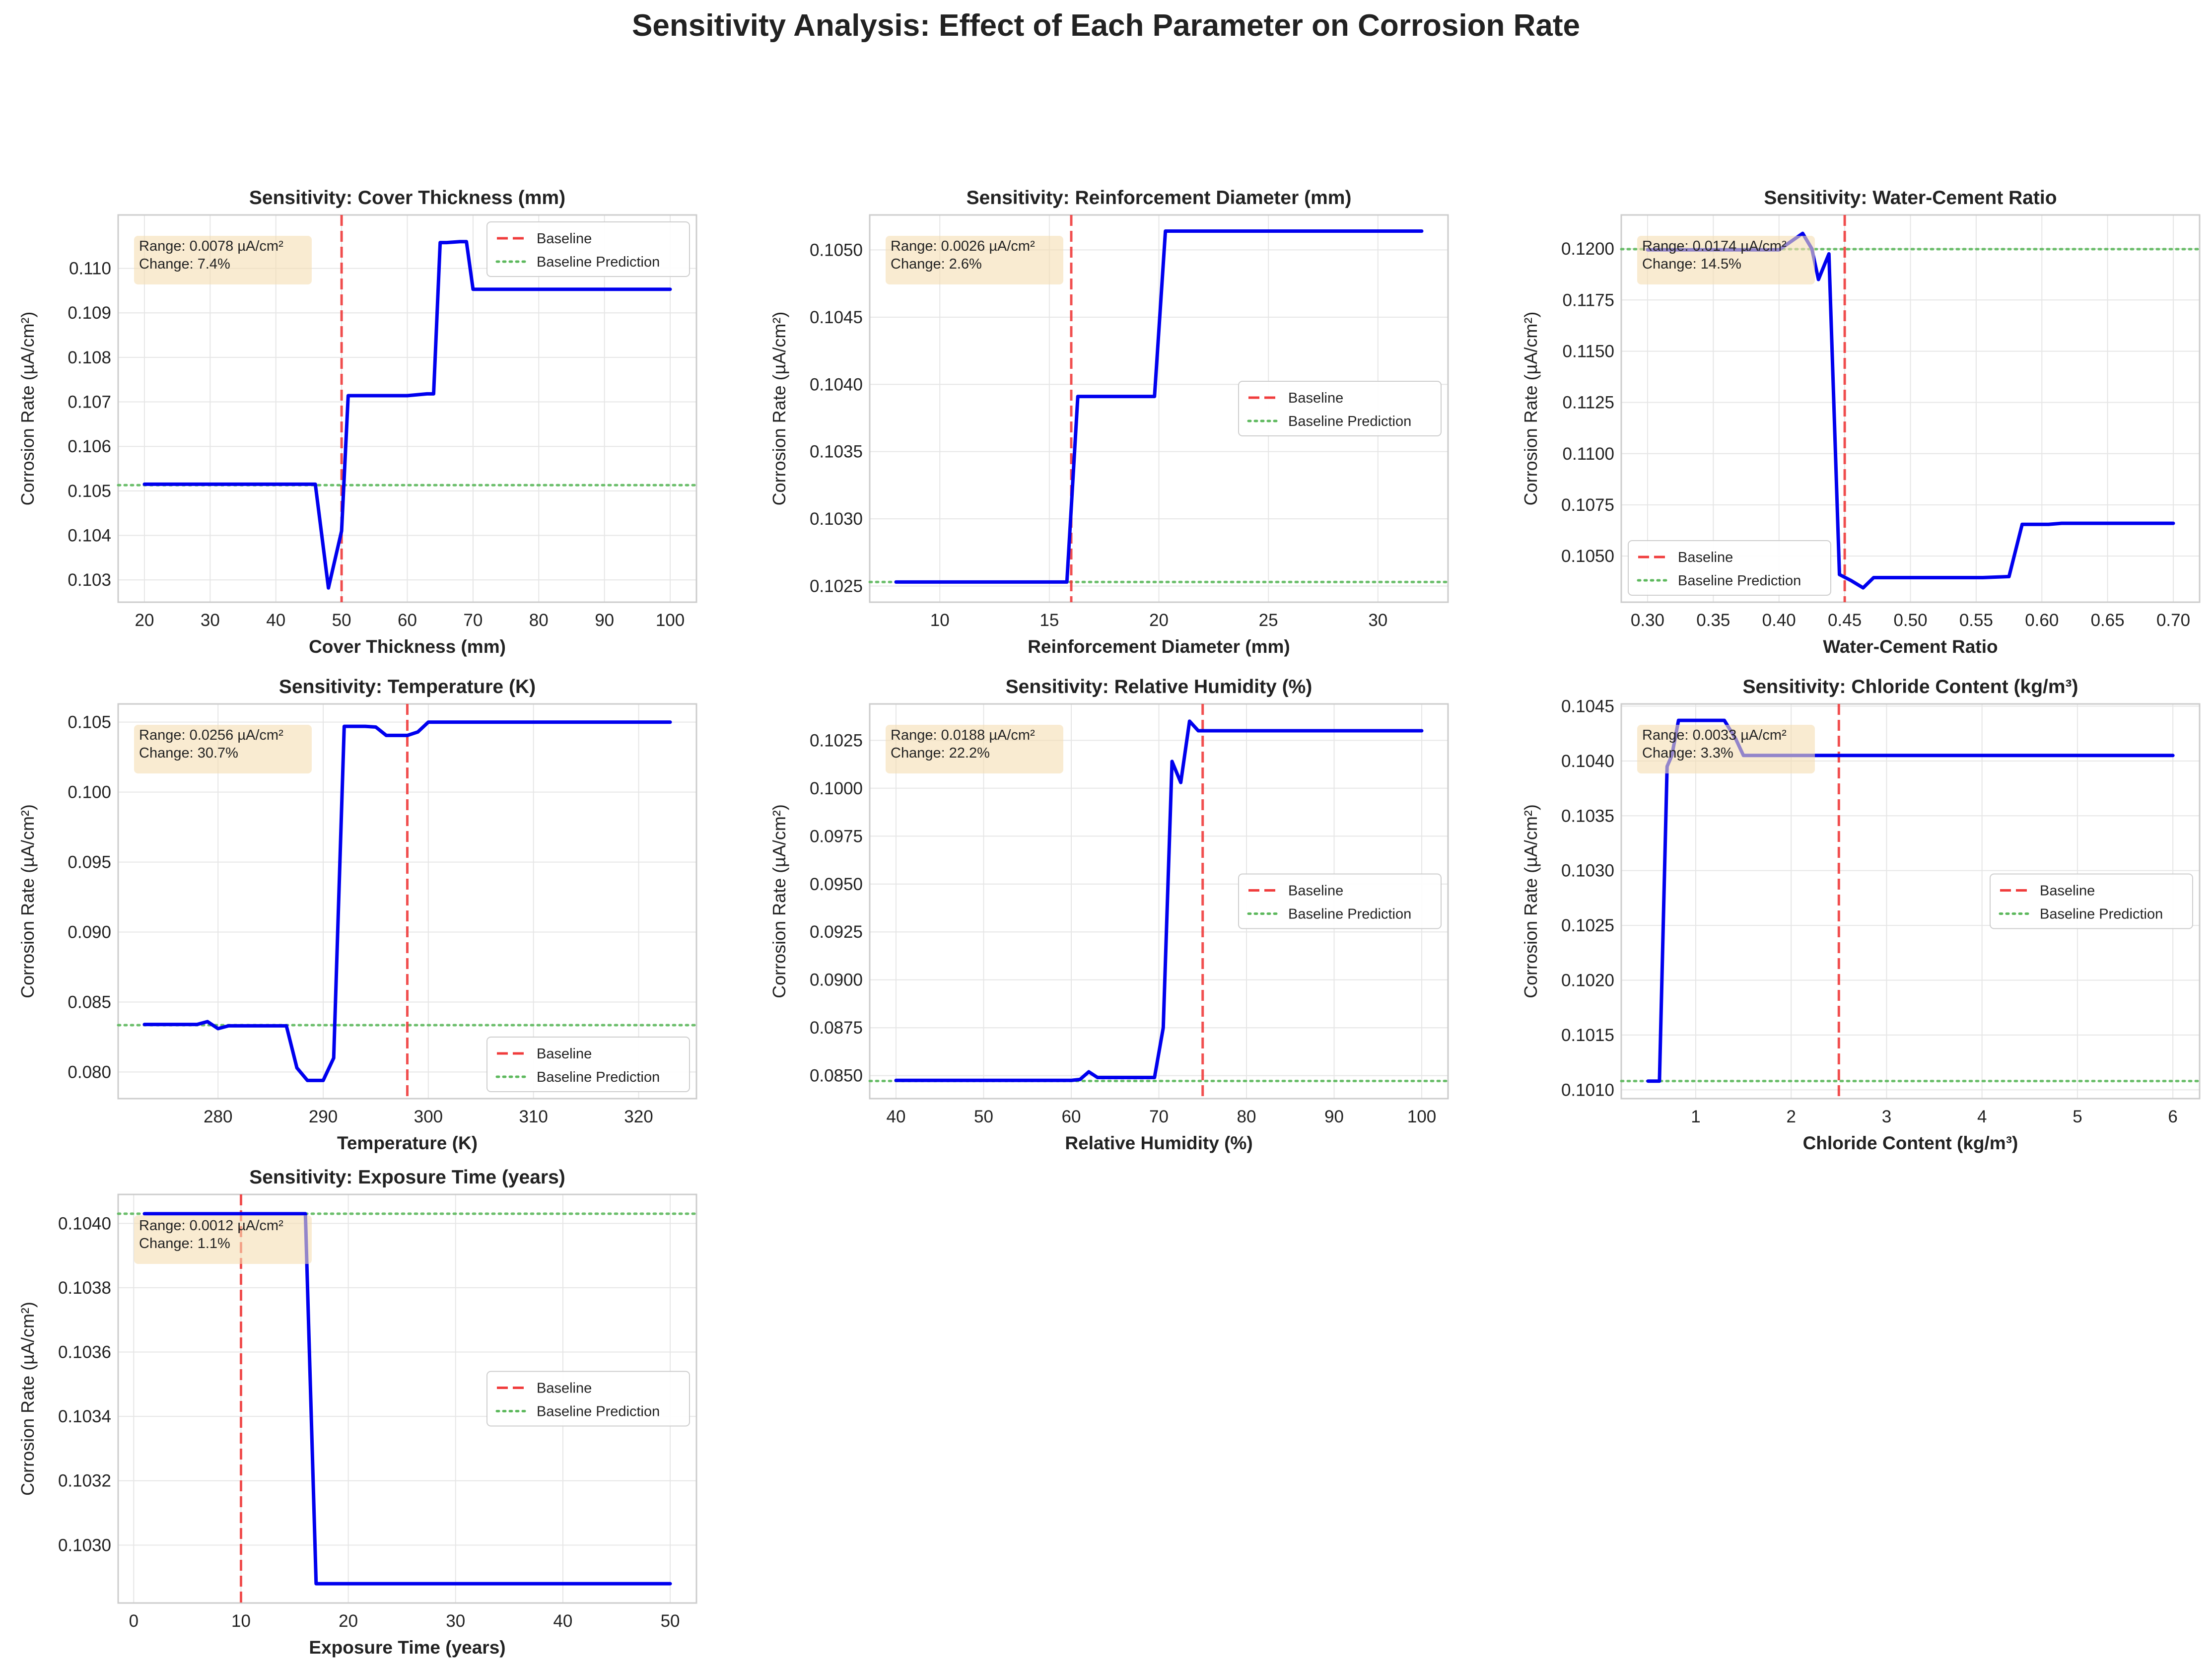  I want to click on x-tick-label: 0.55, so click(1976, 620).